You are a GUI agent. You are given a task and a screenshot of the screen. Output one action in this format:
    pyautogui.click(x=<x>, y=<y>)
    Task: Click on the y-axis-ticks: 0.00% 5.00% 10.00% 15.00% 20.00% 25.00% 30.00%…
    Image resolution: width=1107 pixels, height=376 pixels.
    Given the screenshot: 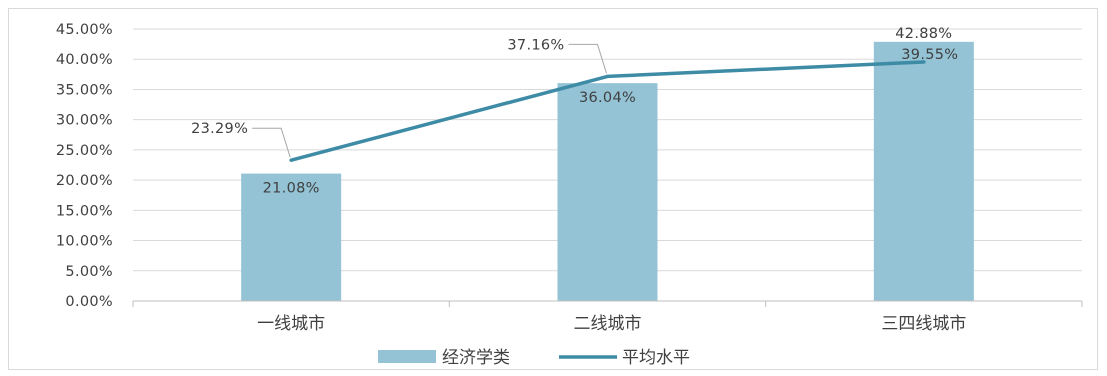 What is the action you would take?
    pyautogui.click(x=84, y=166)
    